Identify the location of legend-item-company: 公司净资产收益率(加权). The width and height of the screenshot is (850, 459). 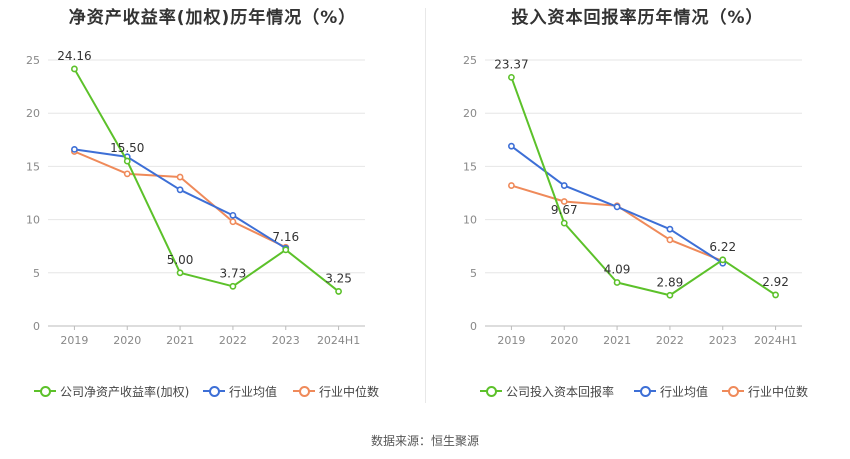
(111, 391).